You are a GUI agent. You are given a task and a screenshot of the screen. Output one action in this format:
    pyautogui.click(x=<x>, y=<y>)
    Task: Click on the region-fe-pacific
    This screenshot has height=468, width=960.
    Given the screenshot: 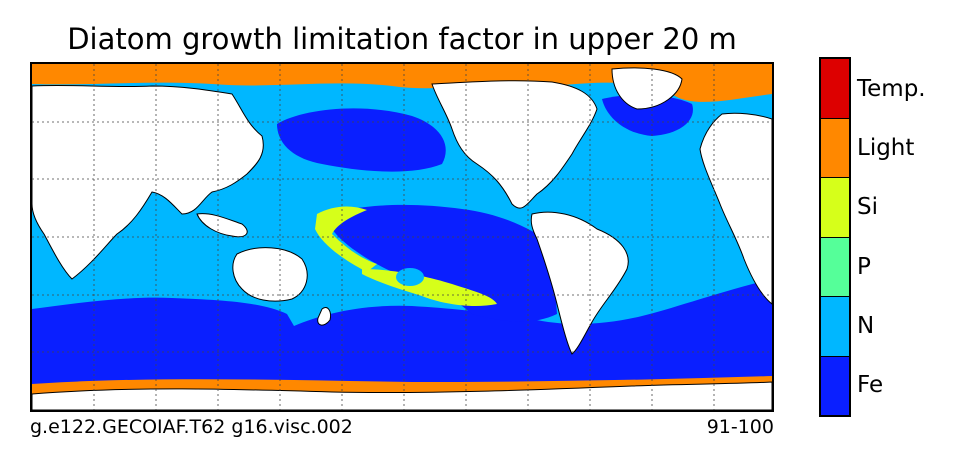 What is the action you would take?
    pyautogui.click(x=444, y=263)
    